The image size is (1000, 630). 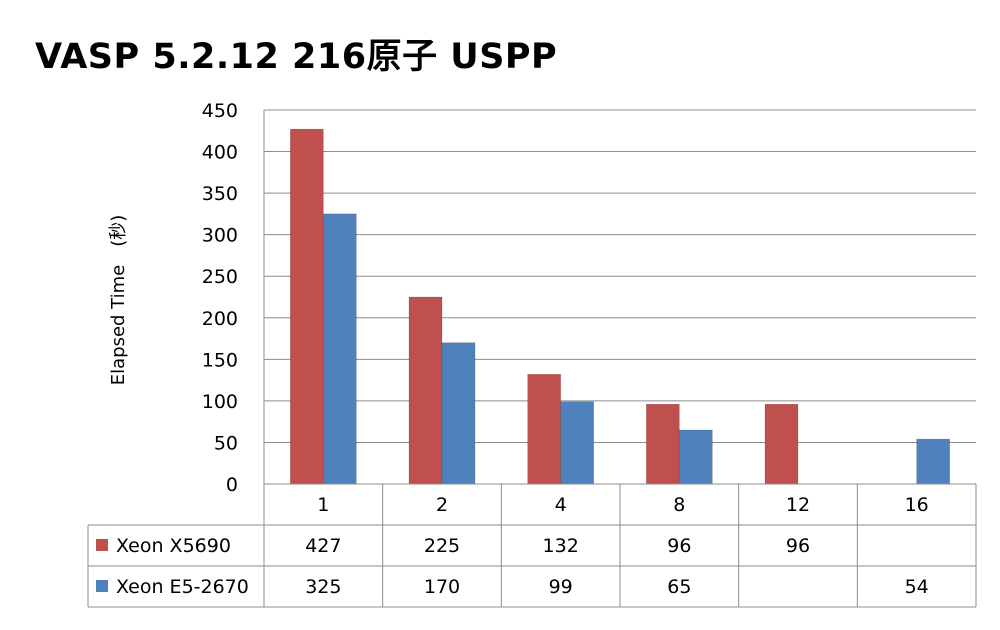 I want to click on legend-label: Xeon E5-2670, so click(x=182, y=587).